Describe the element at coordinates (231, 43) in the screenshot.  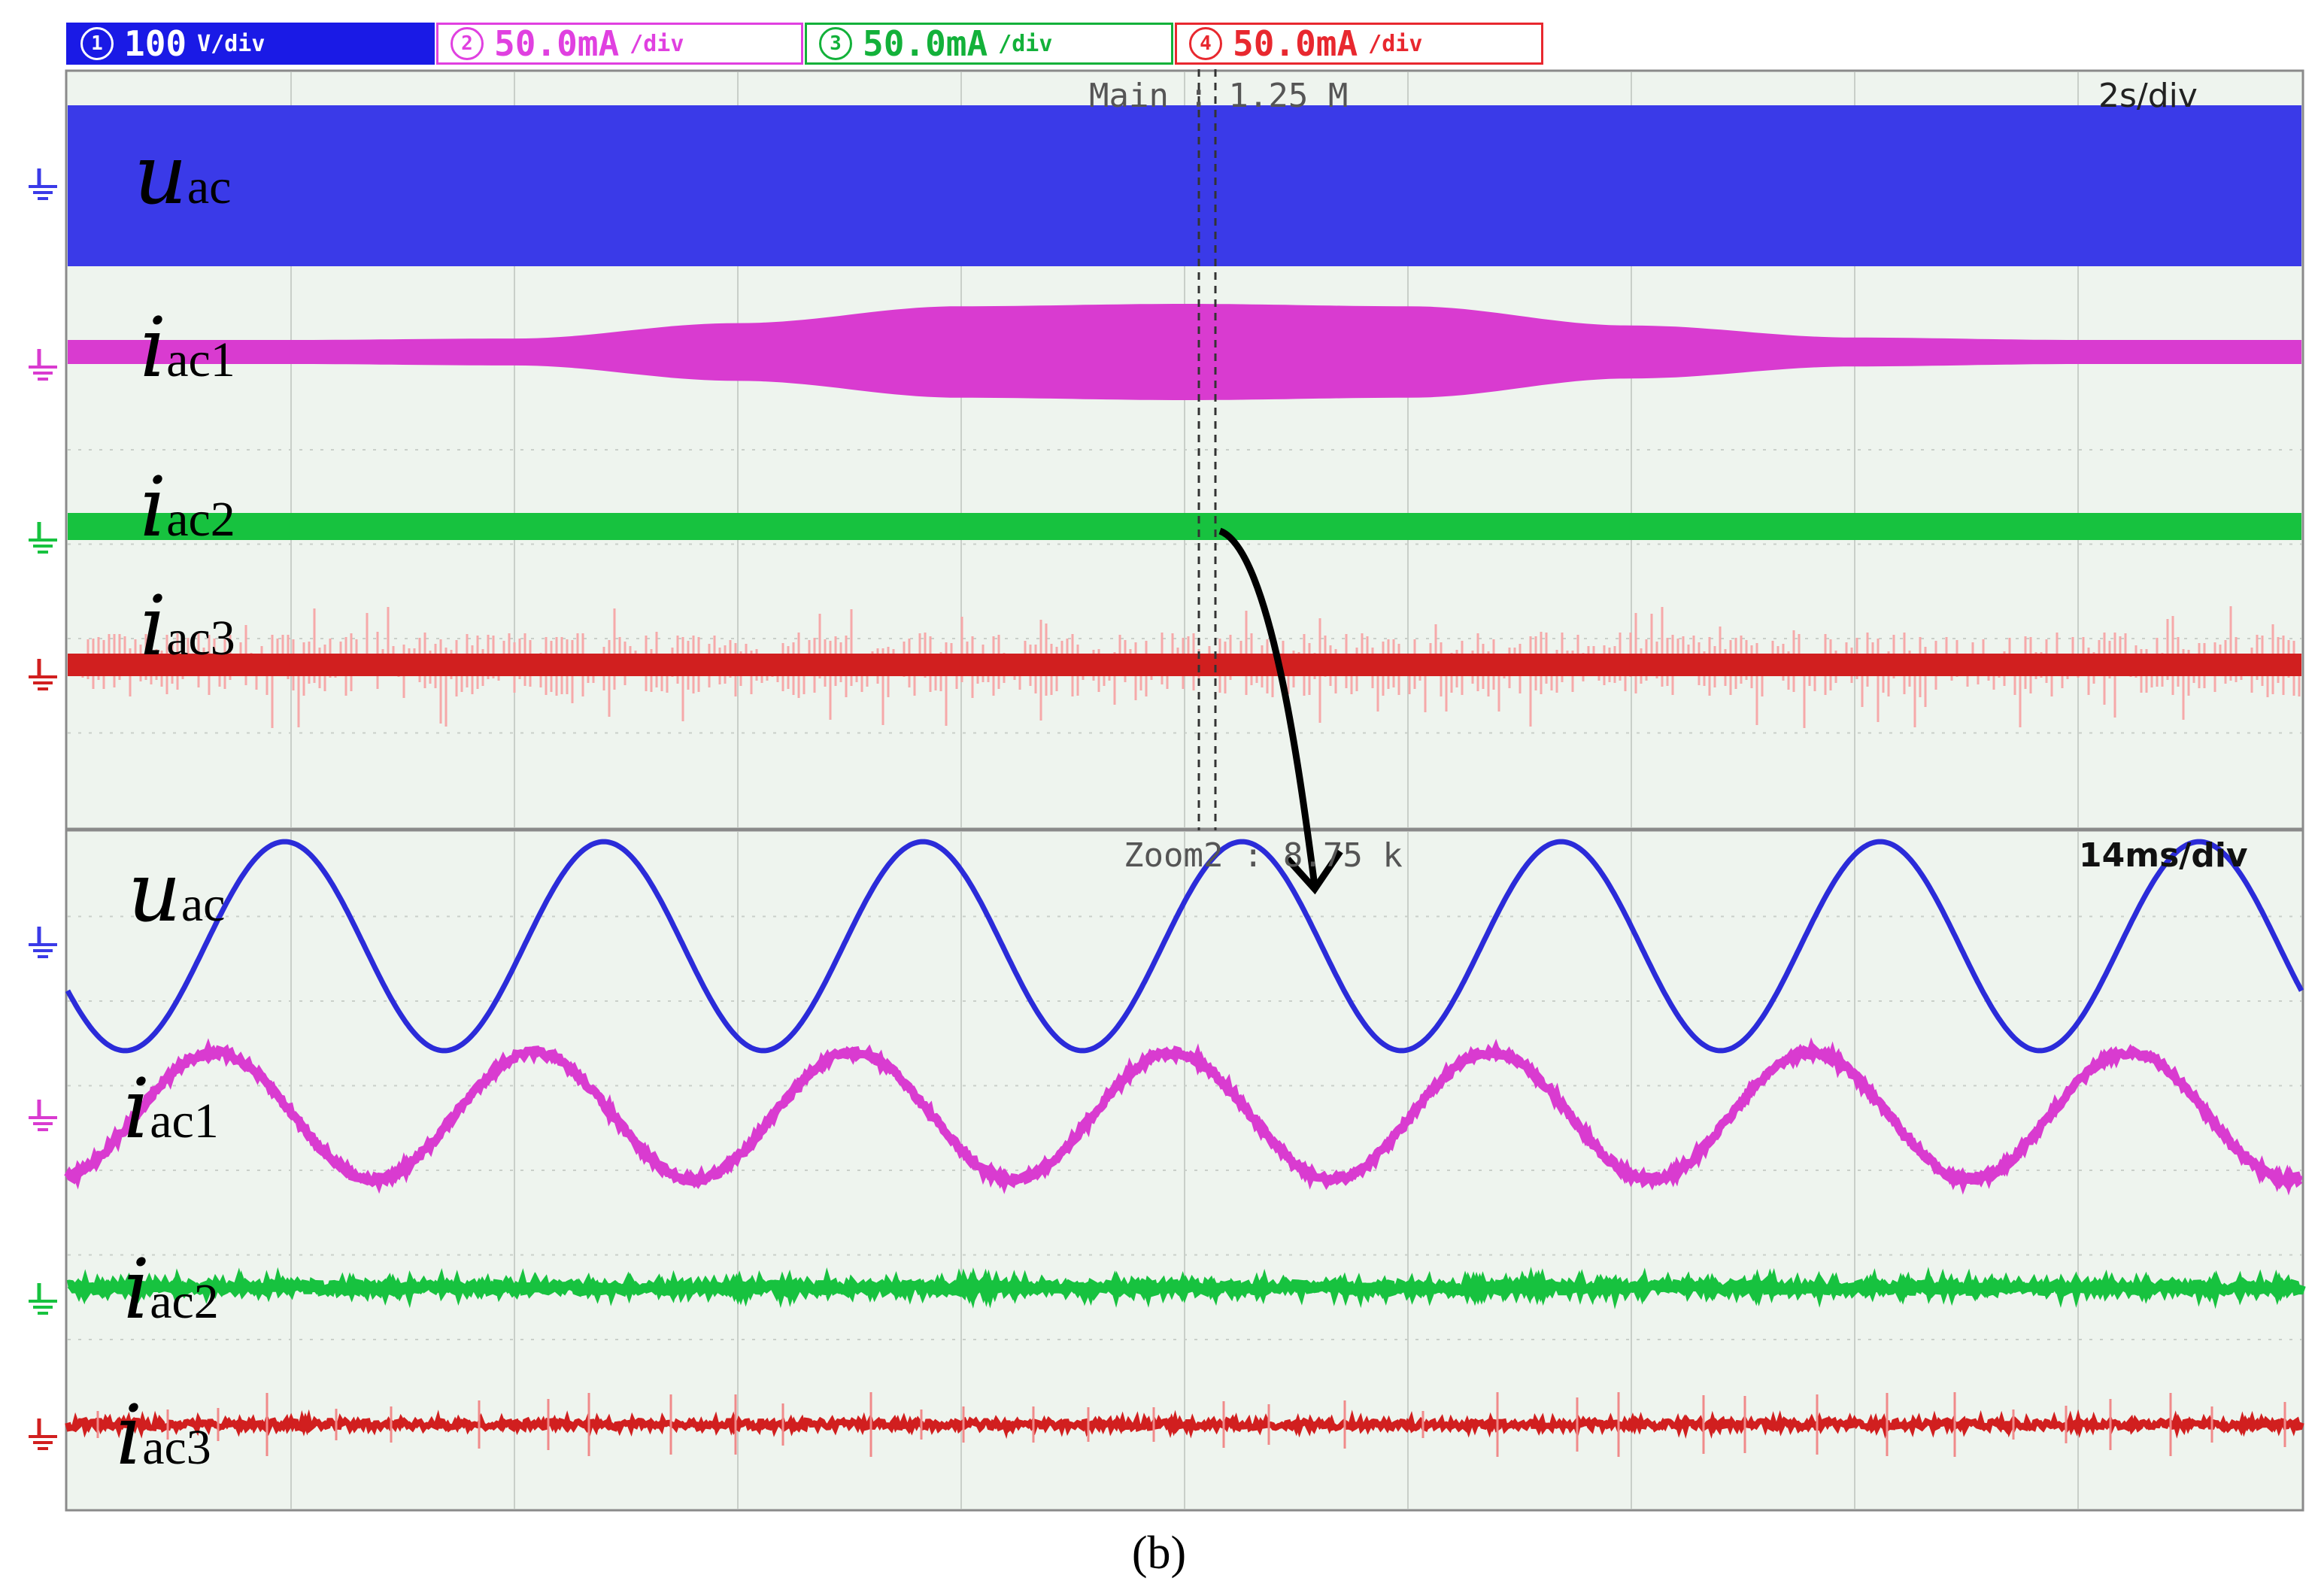
I see `channel-1-unit: V/div` at that location.